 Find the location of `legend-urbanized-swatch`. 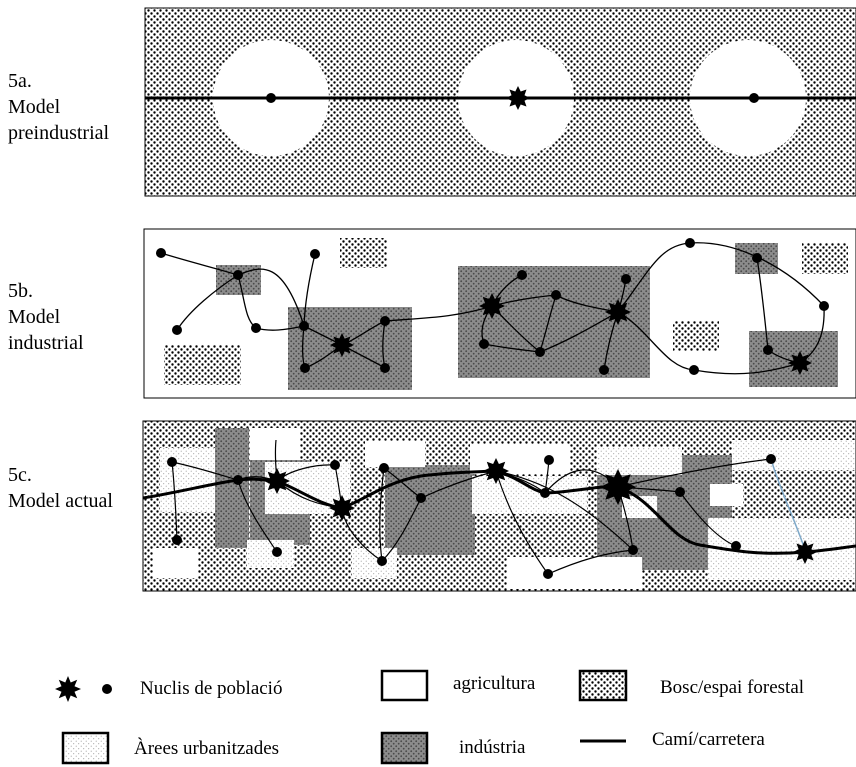

legend-urbanized-swatch is located at coordinates (85, 748).